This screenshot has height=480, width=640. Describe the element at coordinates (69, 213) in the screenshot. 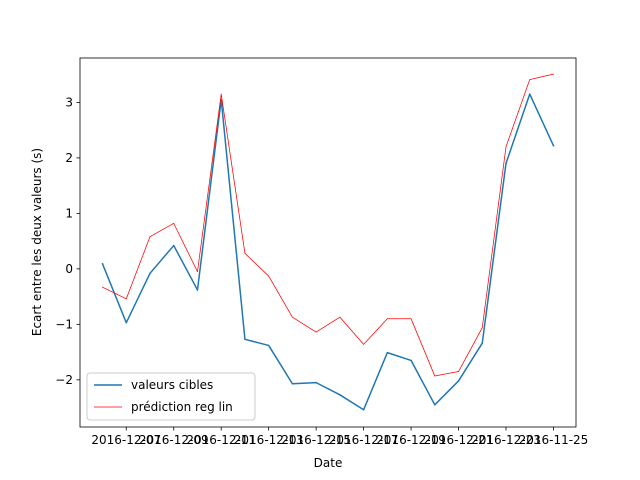

I see `y-tick-label: 1` at that location.